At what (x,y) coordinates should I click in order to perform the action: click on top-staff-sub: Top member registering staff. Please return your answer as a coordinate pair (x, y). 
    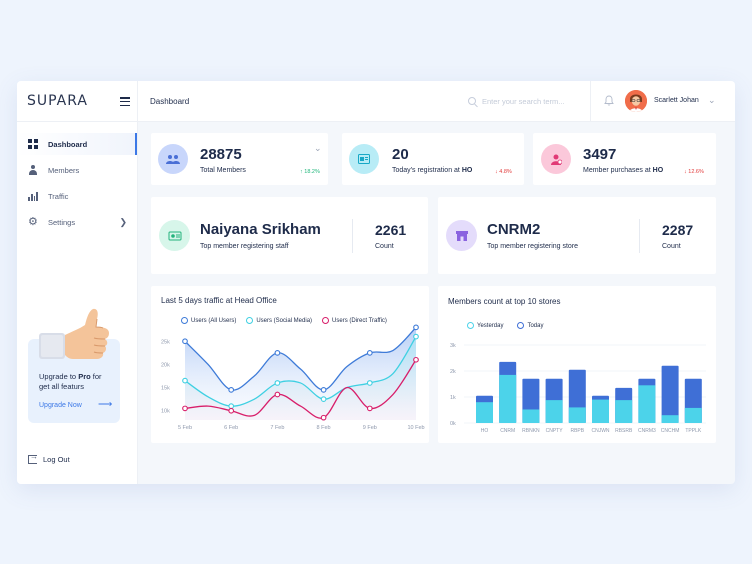
    Looking at the image, I should click on (244, 246).